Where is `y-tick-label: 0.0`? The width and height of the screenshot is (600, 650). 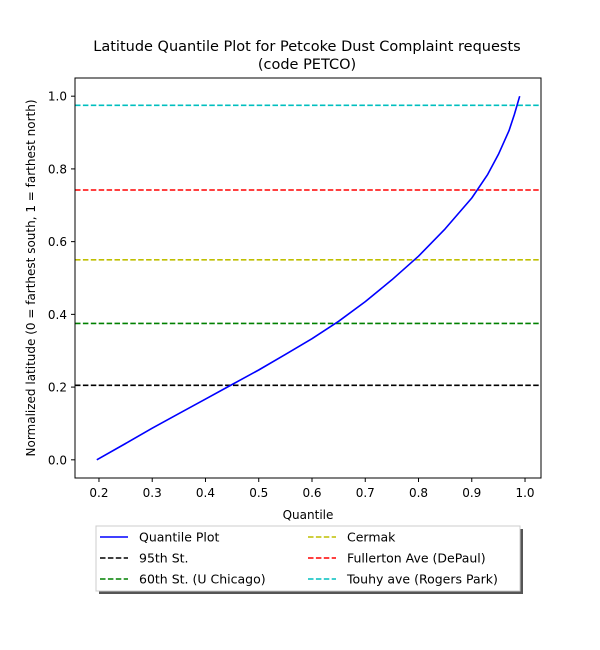 y-tick-label: 0.0 is located at coordinates (57, 460).